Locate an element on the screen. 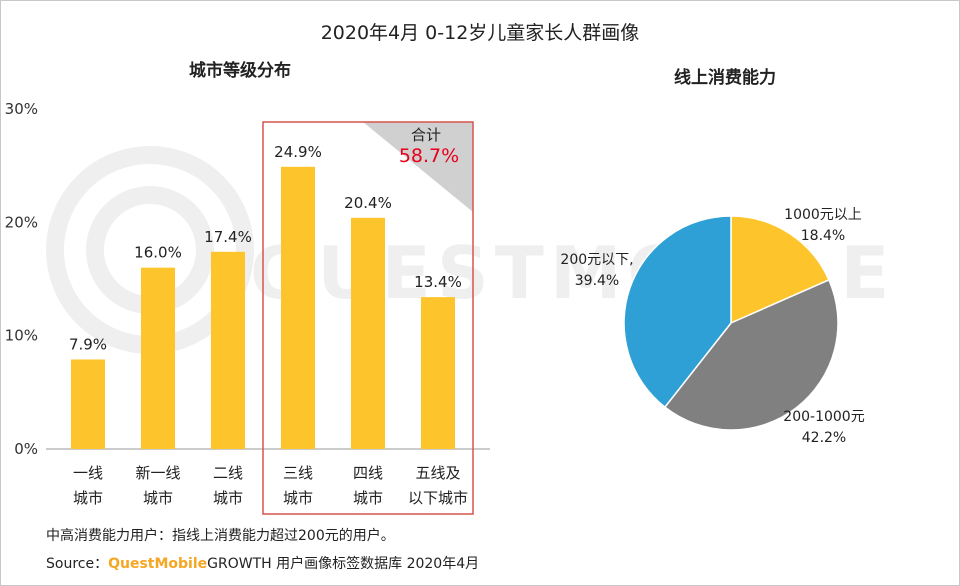  y-tick-label: 0% is located at coordinates (26, 449).